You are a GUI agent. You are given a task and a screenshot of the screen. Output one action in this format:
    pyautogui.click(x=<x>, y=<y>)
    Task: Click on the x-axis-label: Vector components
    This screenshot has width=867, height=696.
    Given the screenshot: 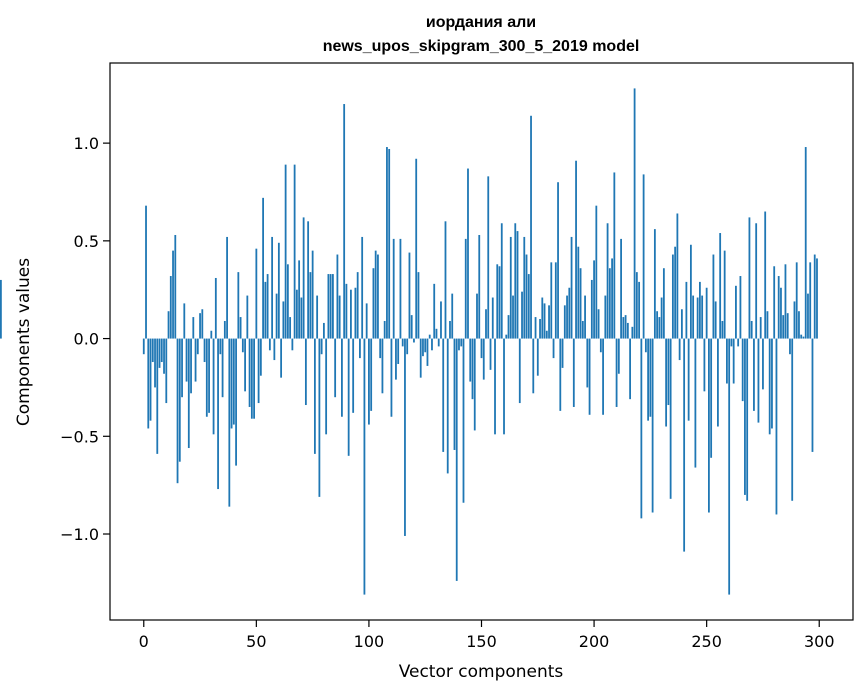 What is the action you would take?
    pyautogui.click(x=481, y=672)
    